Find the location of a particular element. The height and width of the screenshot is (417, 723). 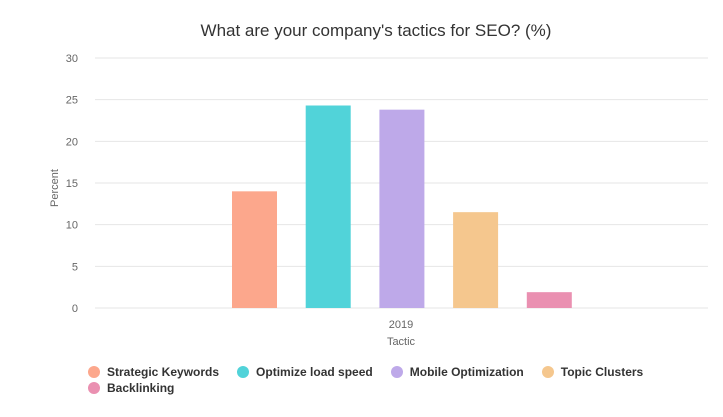

y-tick-label: 15 is located at coordinates (72, 184).